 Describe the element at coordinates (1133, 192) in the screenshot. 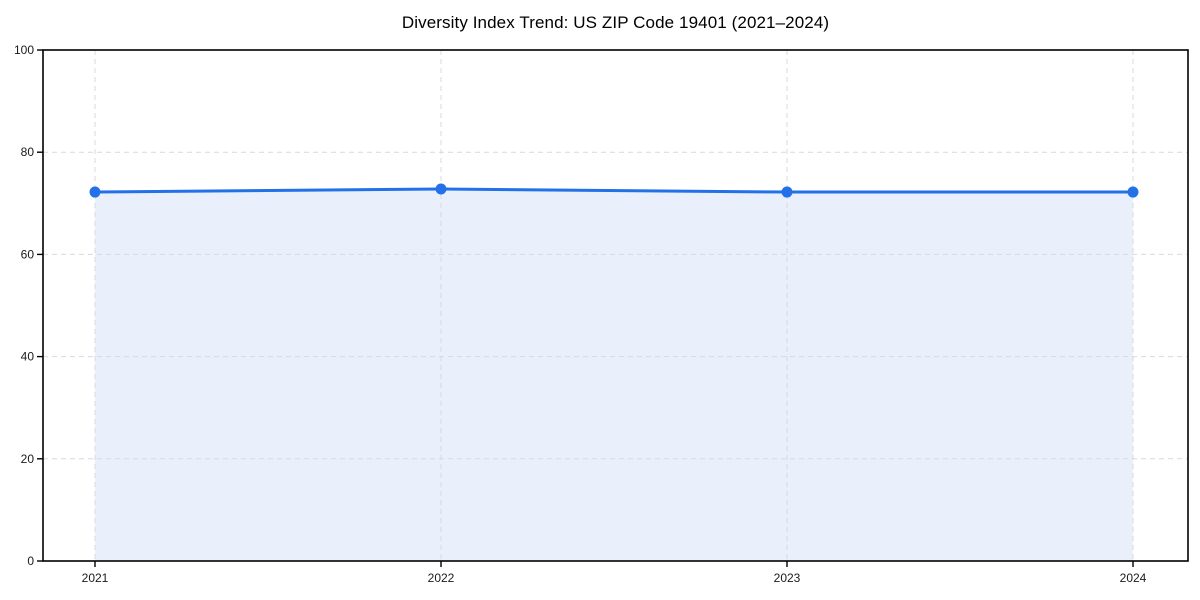

I see `data-point-marker-2024` at that location.